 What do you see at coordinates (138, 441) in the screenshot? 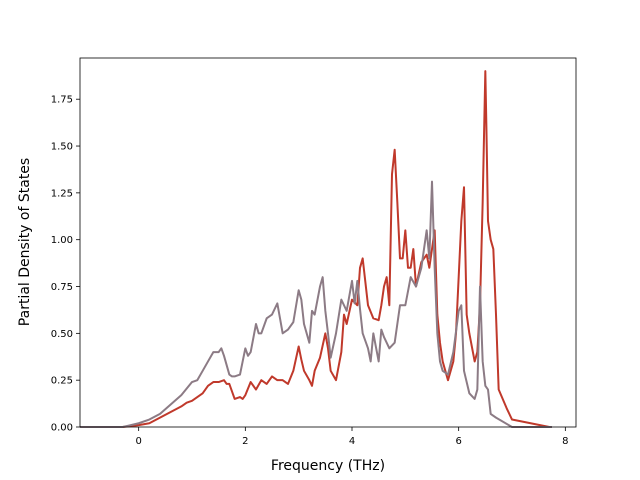
I see `x-tick-label: 0` at bounding box center [138, 441].